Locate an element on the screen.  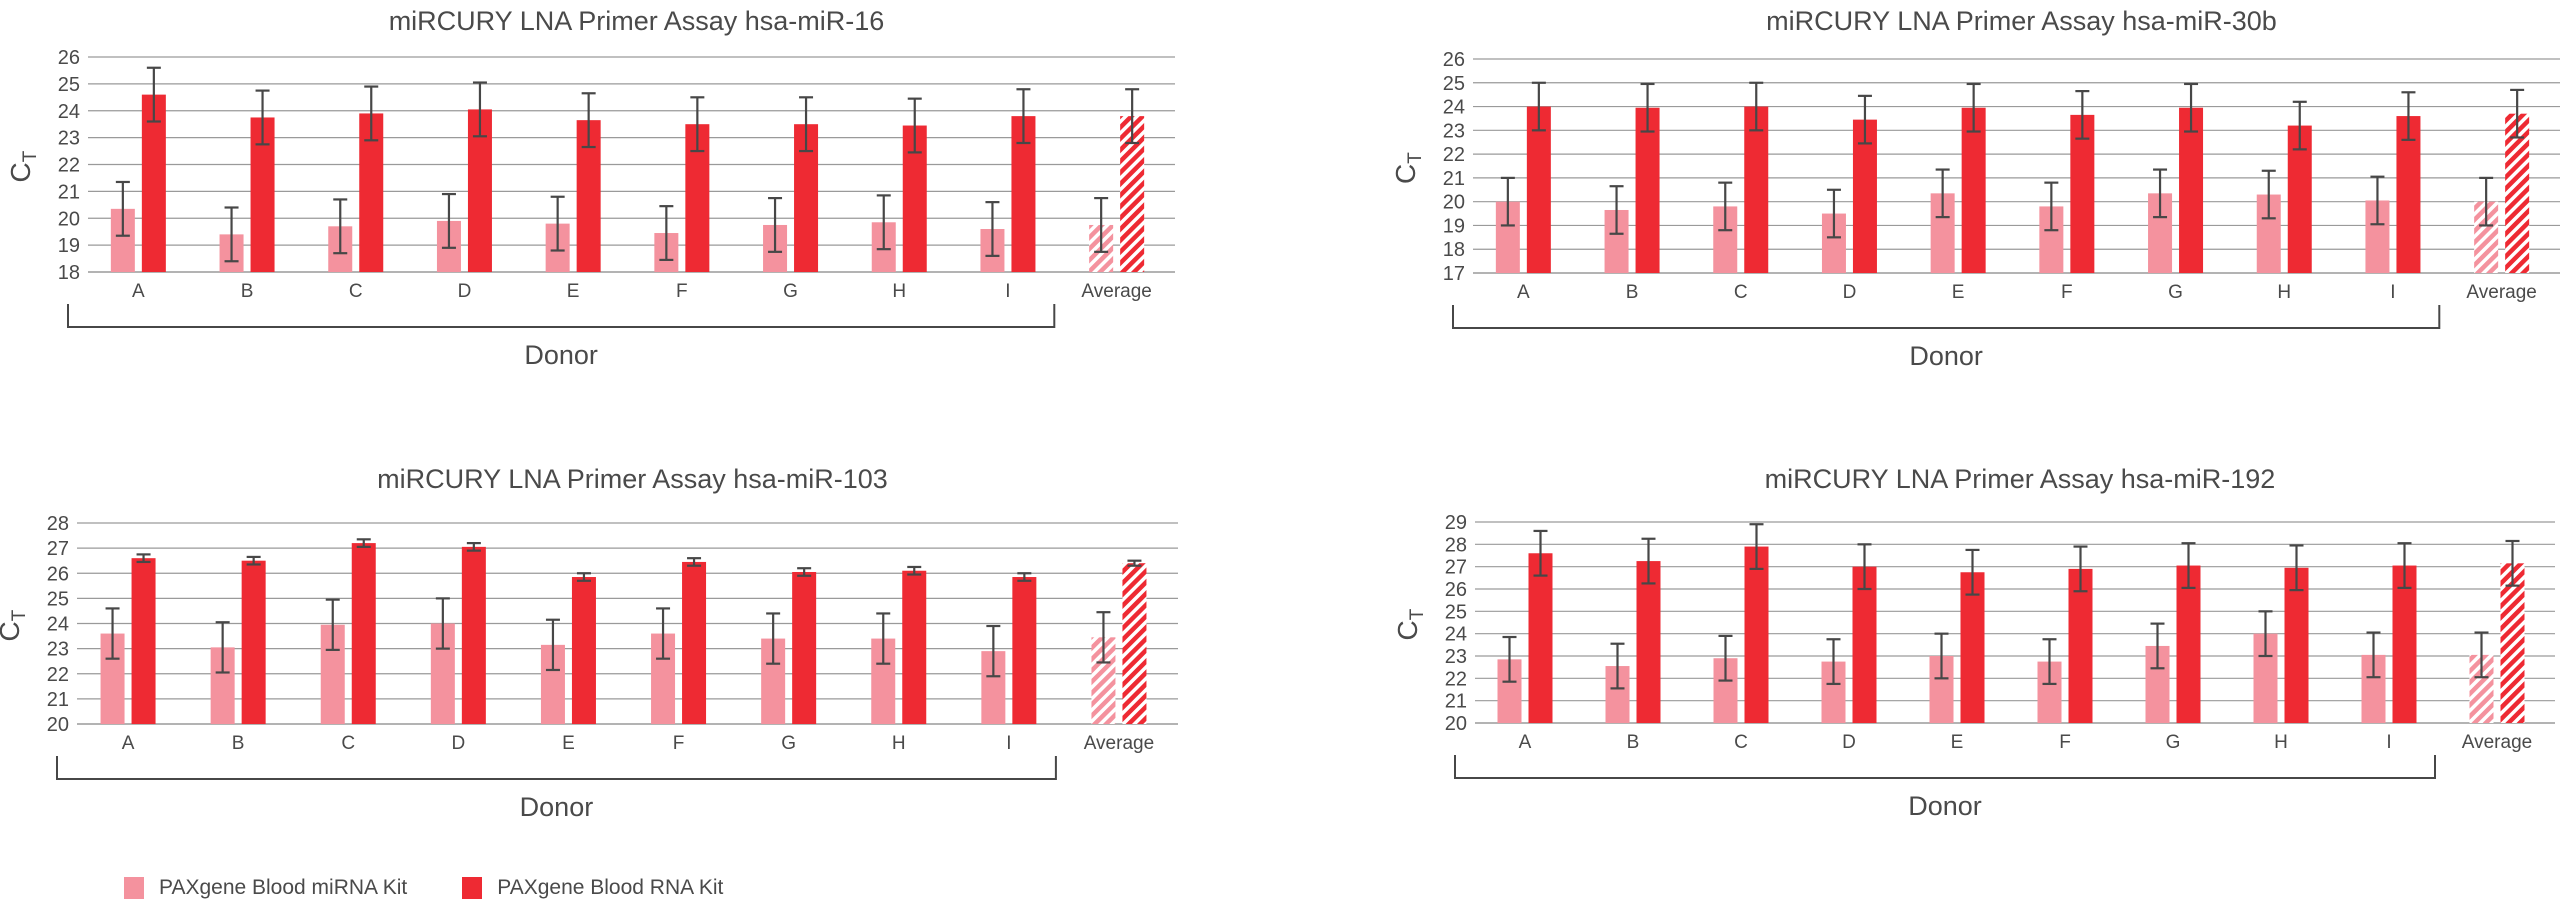
bar-rna-kit-h is located at coordinates (914, 647).